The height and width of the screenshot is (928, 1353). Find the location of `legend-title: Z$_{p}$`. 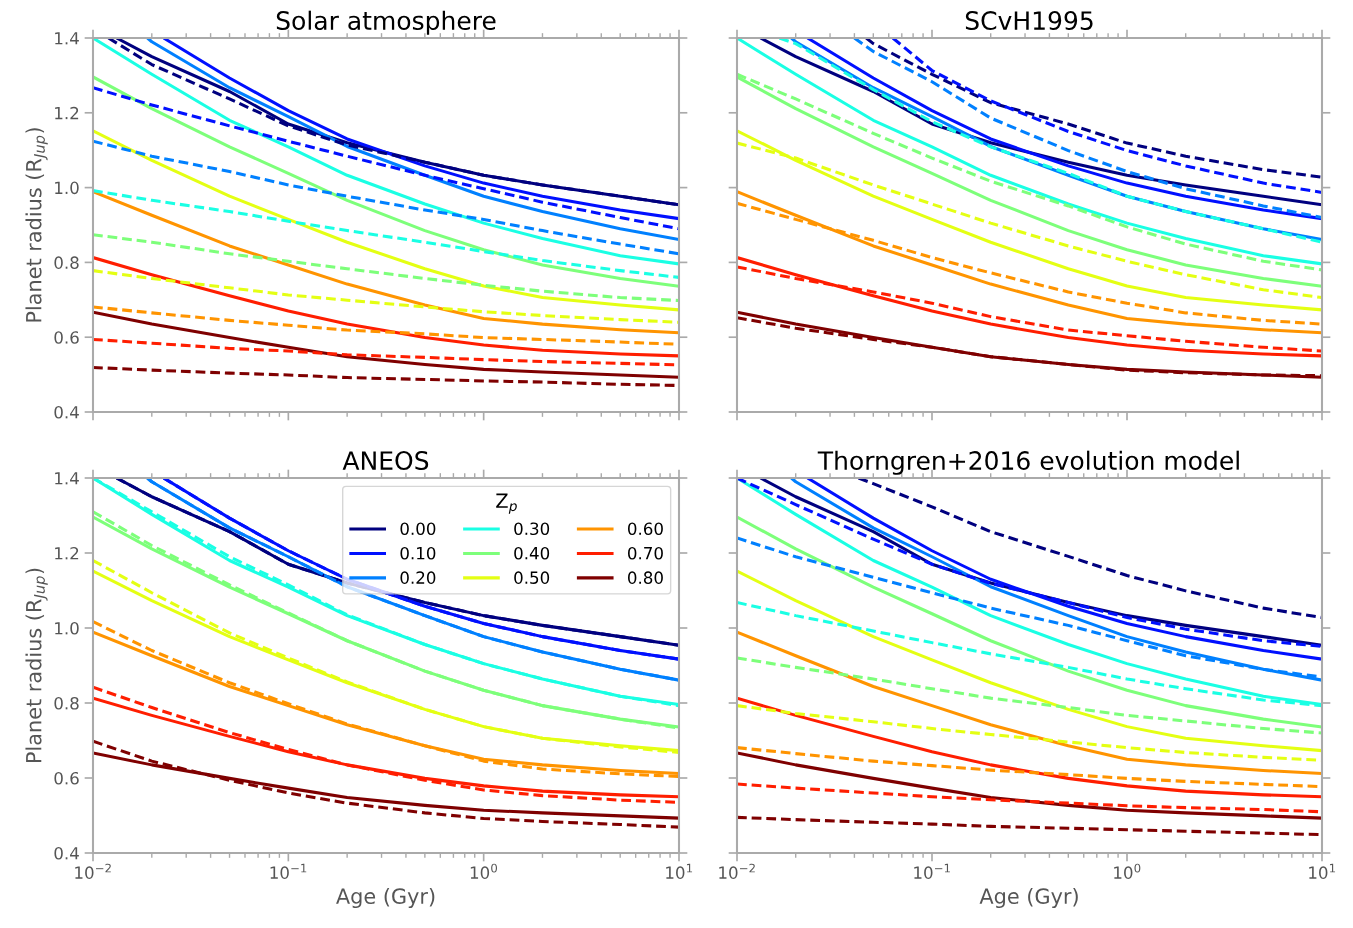

legend-title: Z$_{p}$ is located at coordinates (506, 503).